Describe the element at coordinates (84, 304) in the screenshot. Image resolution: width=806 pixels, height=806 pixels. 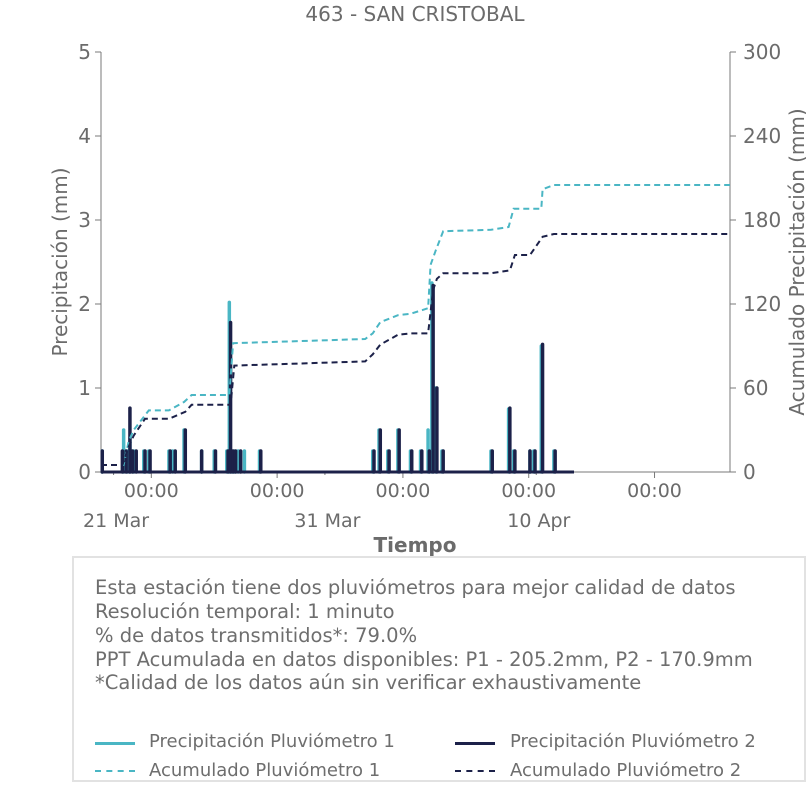
I see `y-tick-label: 2` at that location.